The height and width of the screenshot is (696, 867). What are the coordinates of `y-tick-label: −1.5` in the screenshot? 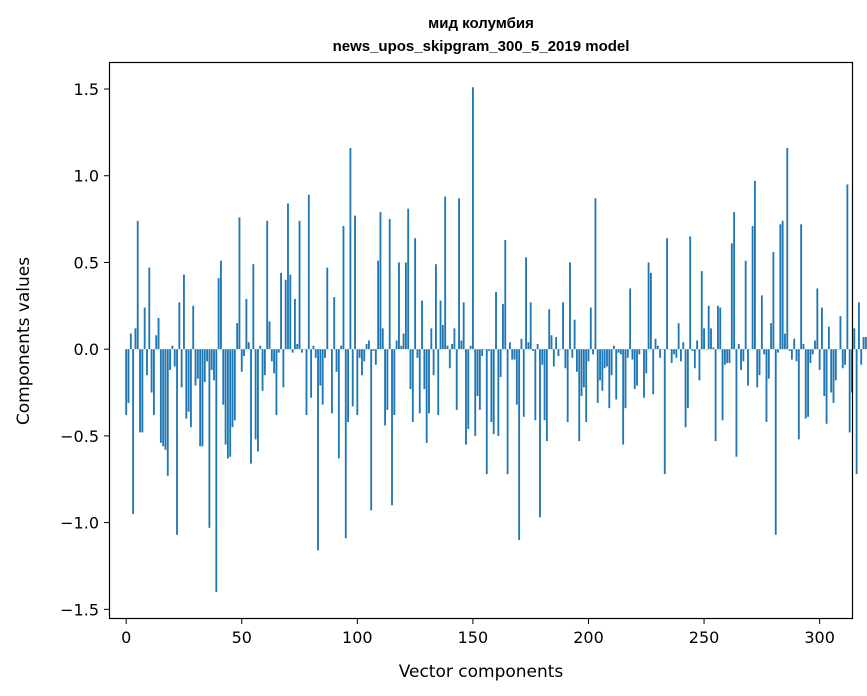 It's located at (79, 609).